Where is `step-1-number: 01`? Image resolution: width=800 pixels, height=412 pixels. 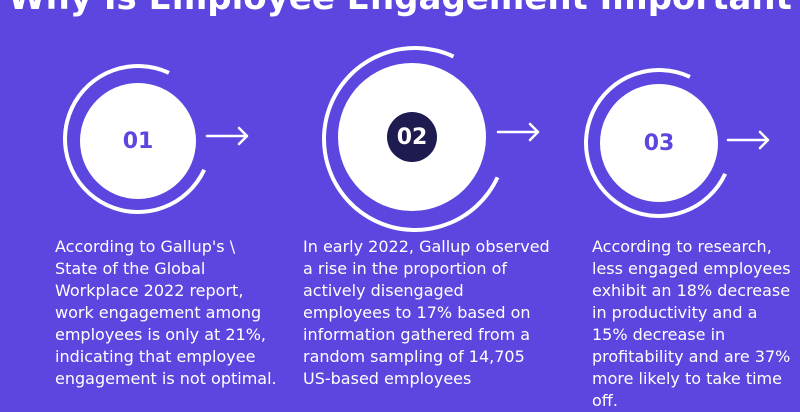 step-1-number: 01 is located at coordinates (138, 141).